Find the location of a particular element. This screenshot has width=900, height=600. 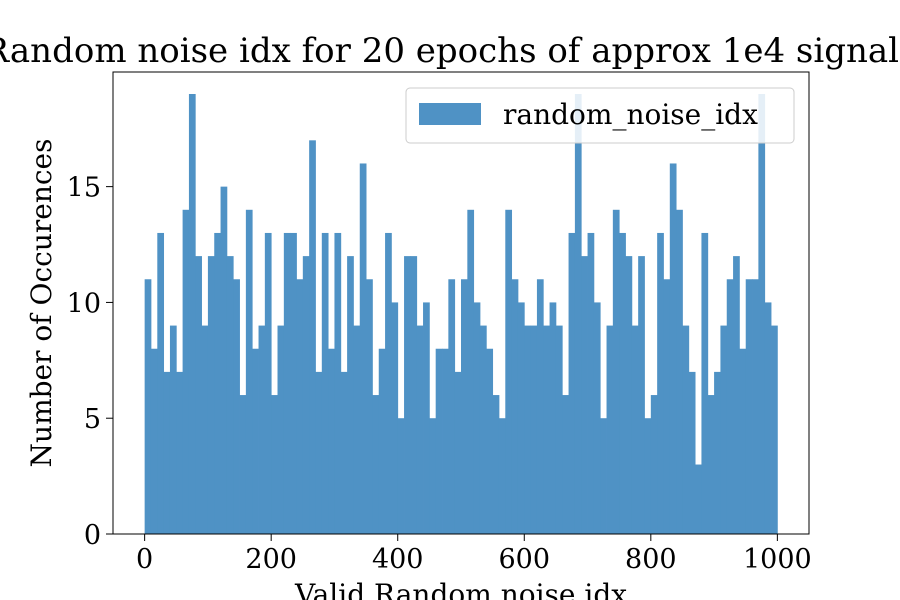

legend-box is located at coordinates (600, 115).